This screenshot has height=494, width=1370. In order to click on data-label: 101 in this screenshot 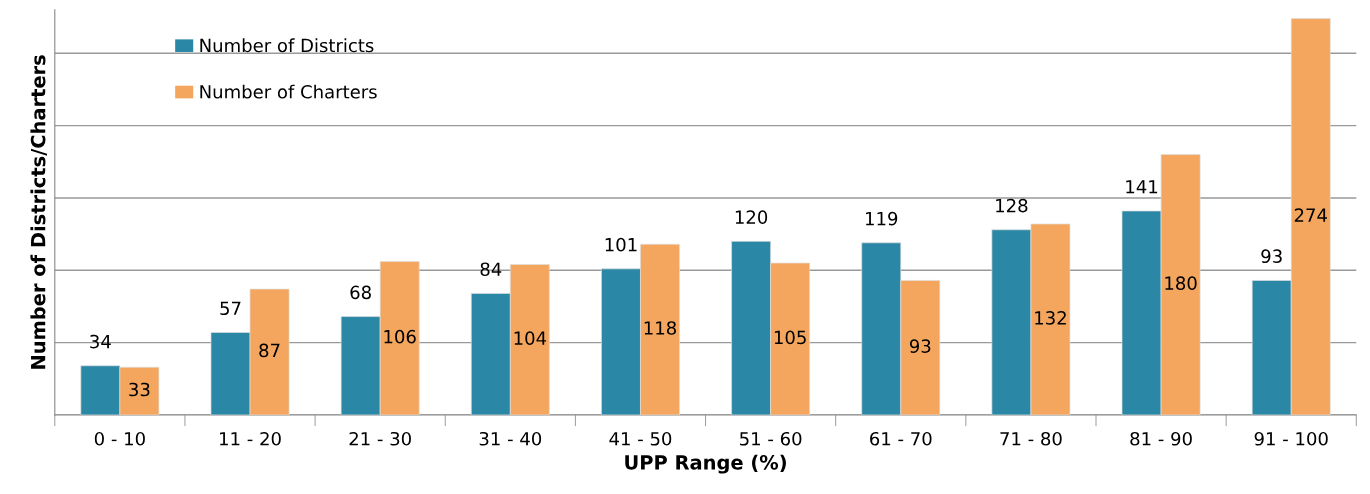, I will do `click(621, 244)`.